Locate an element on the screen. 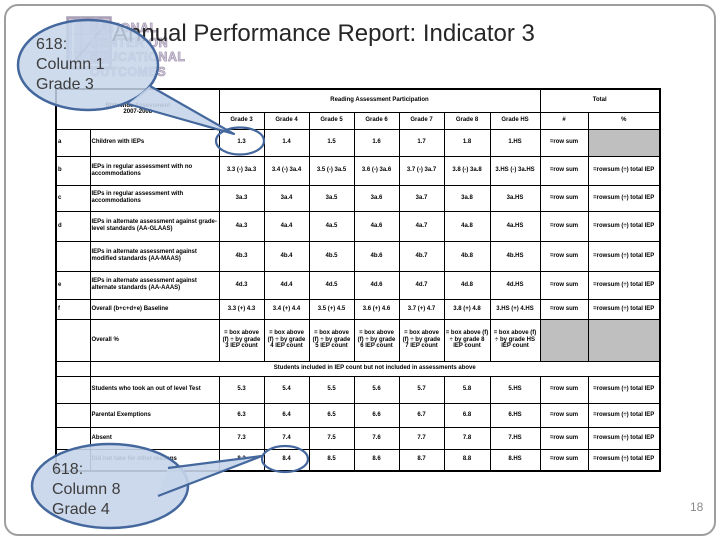 Image resolution: width=720 pixels, height=540 pixels. cell-value: 7.HS is located at coordinates (515, 438).